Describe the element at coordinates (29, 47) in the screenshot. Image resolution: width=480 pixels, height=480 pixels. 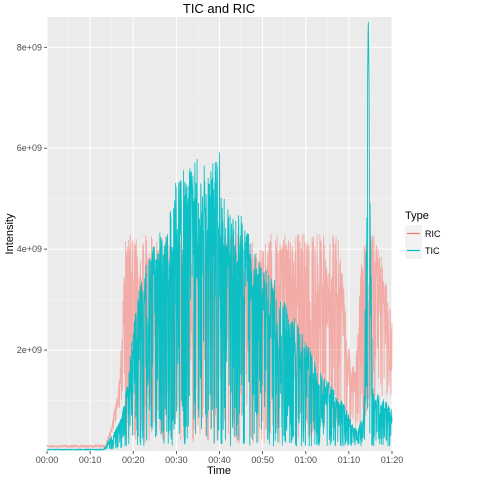
I see `y-tick-label: 8e+09` at that location.